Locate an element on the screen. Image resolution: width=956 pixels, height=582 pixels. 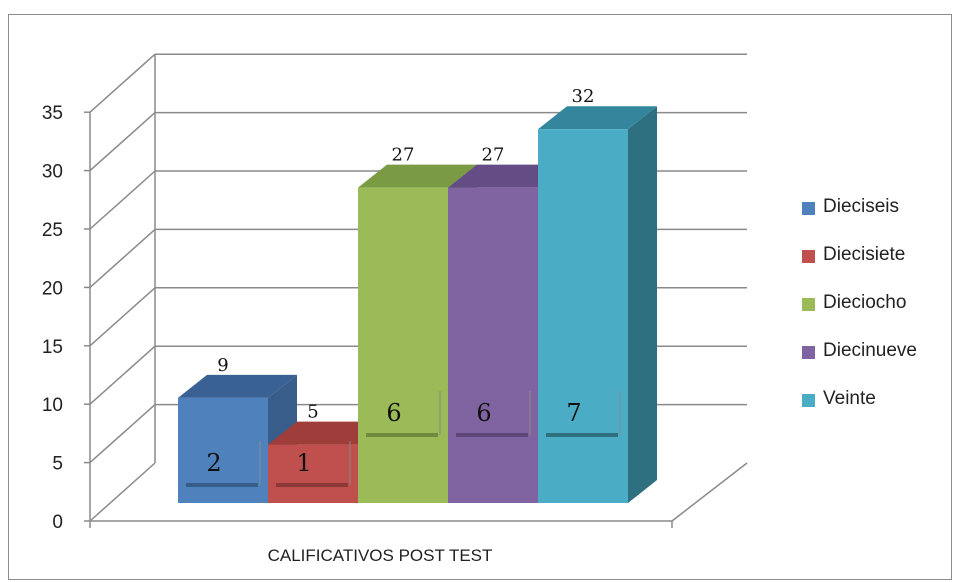
legend-label: Diecisiete is located at coordinates (864, 254).